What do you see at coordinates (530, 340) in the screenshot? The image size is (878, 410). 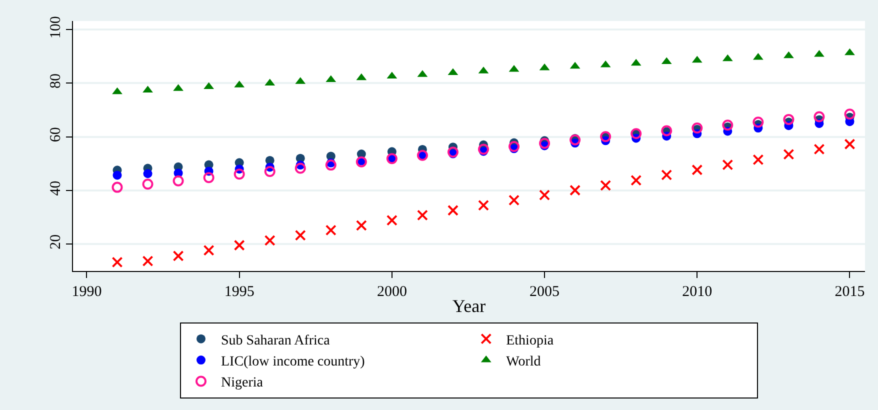 I see `legend-label: Ethiopia` at bounding box center [530, 340].